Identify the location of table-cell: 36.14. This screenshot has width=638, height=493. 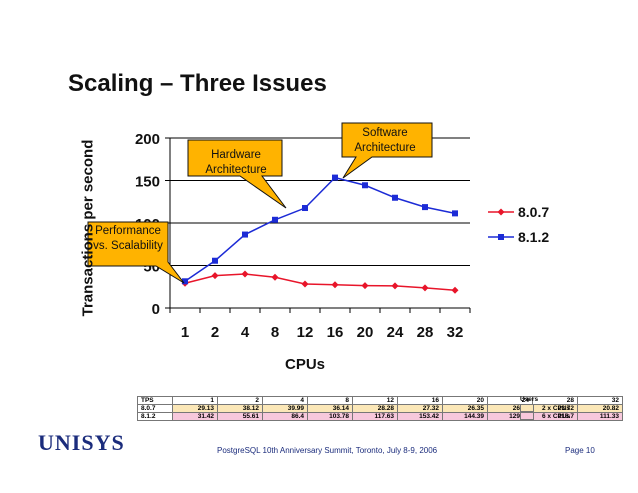
(330, 408).